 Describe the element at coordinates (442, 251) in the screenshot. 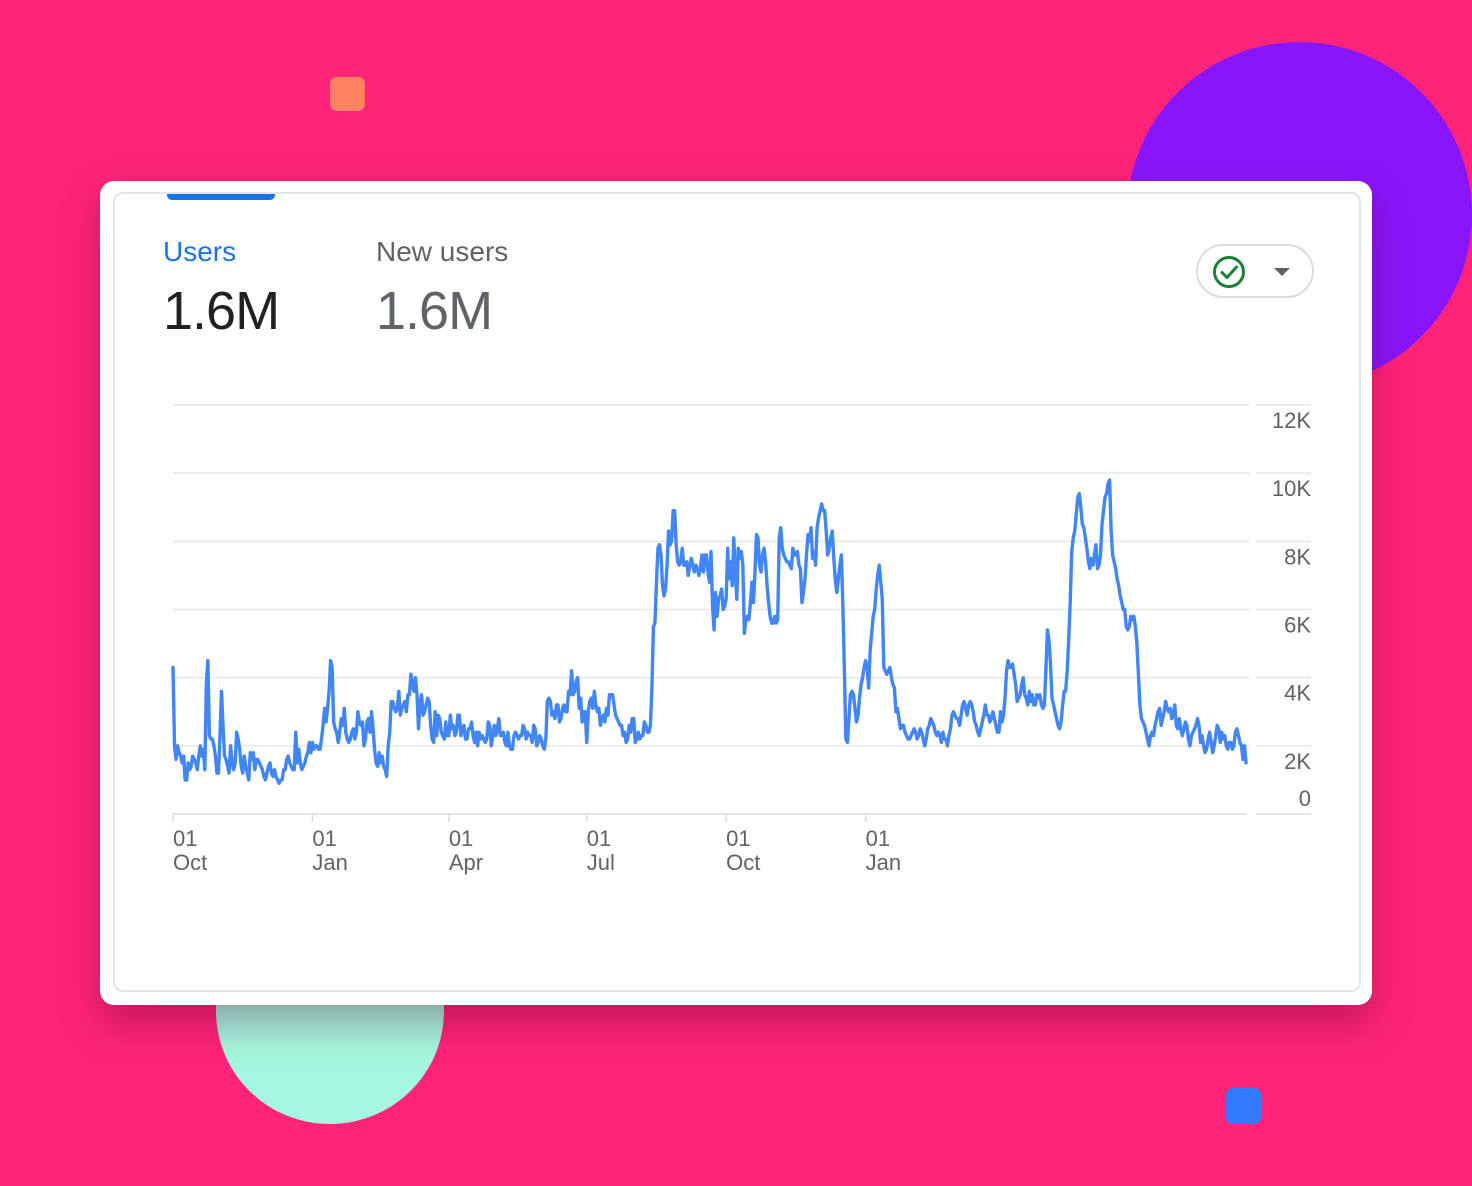

I see `metric-new-users-label: New users` at that location.